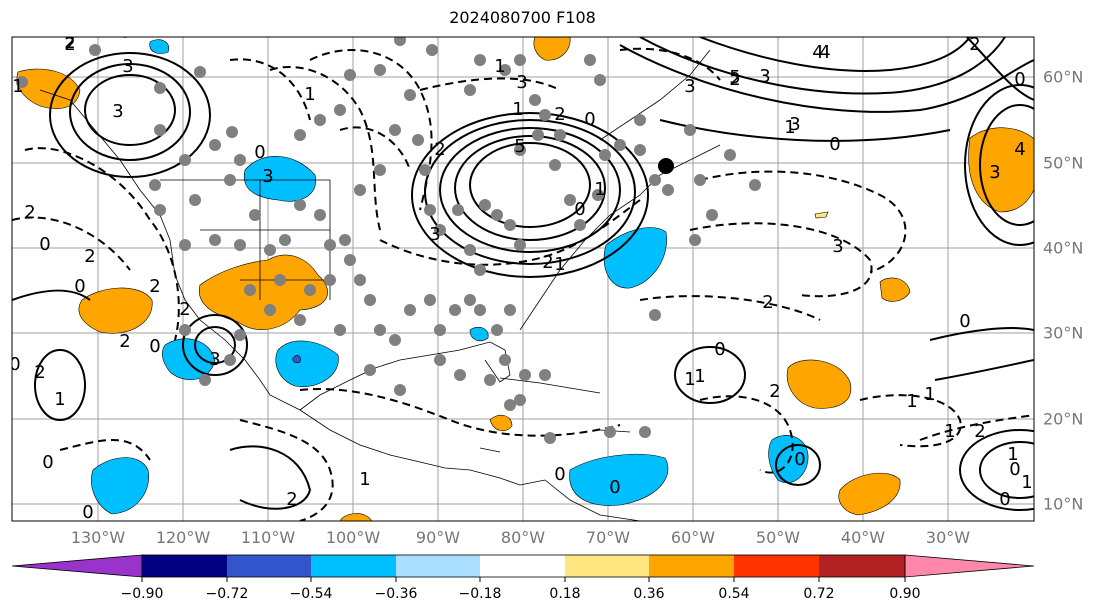 The width and height of the screenshot is (1105, 615). Describe the element at coordinates (1063, 163) in the screenshot. I see `latitude-label: 50°N` at that location.